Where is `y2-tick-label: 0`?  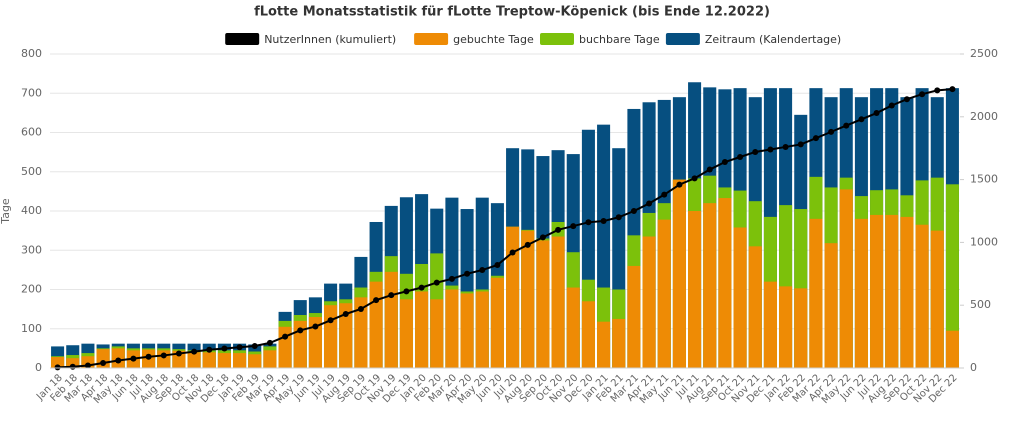
y2-tick-label: 0 is located at coordinates (973, 367).